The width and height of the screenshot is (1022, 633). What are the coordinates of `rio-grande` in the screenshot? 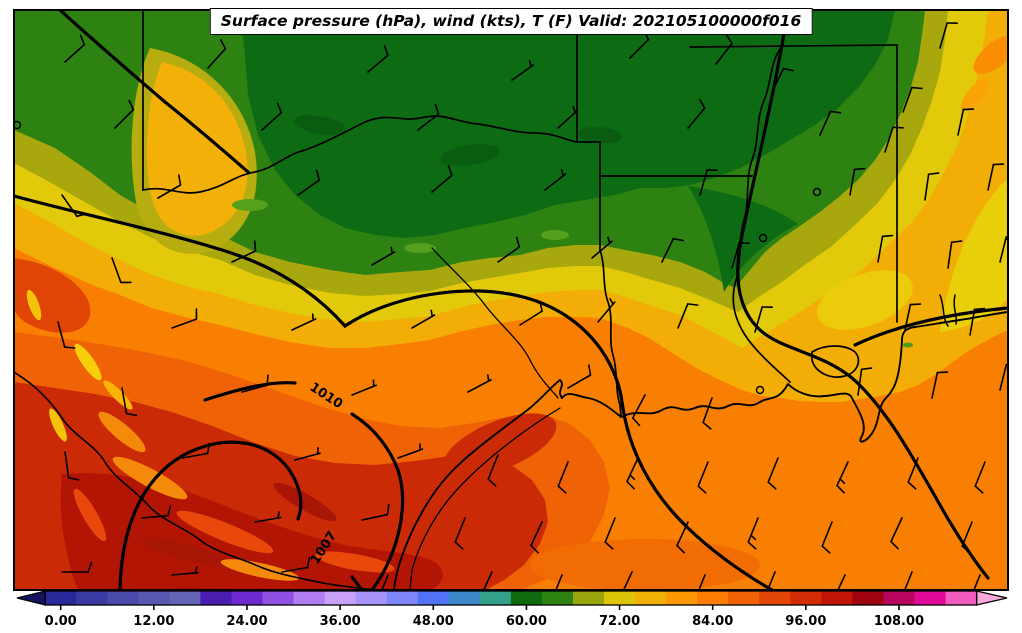 It's located at (195, 480).